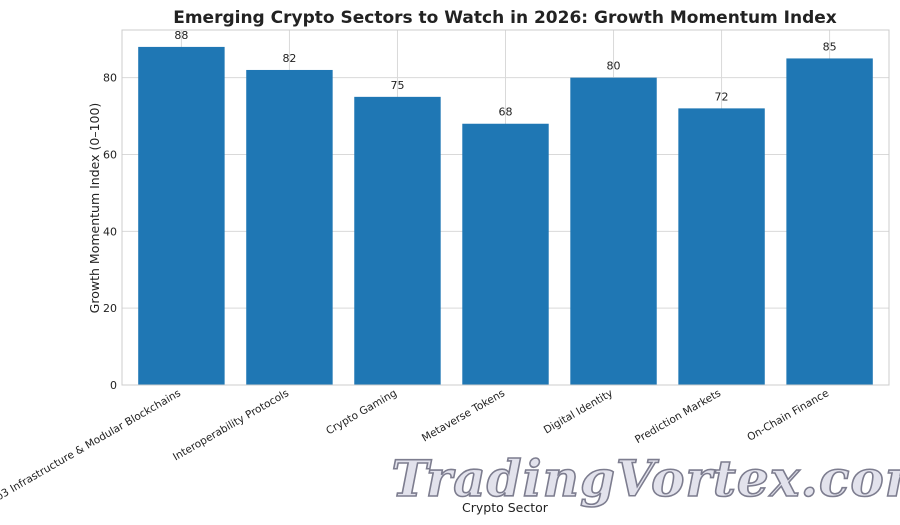 The image size is (900, 525). I want to click on x-tick-label: On-Chain Finance, so click(788, 415).